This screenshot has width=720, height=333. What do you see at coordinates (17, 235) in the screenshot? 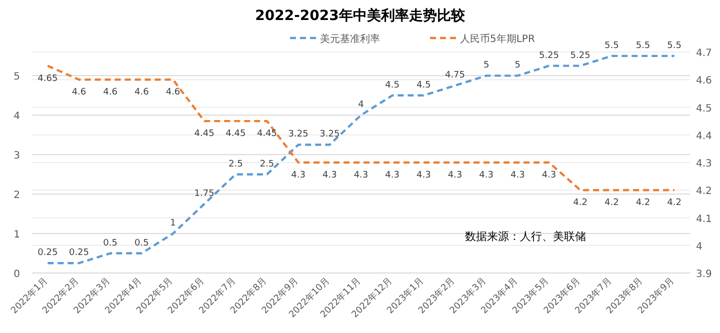
I see `y-tick-label: 1` at bounding box center [17, 235].